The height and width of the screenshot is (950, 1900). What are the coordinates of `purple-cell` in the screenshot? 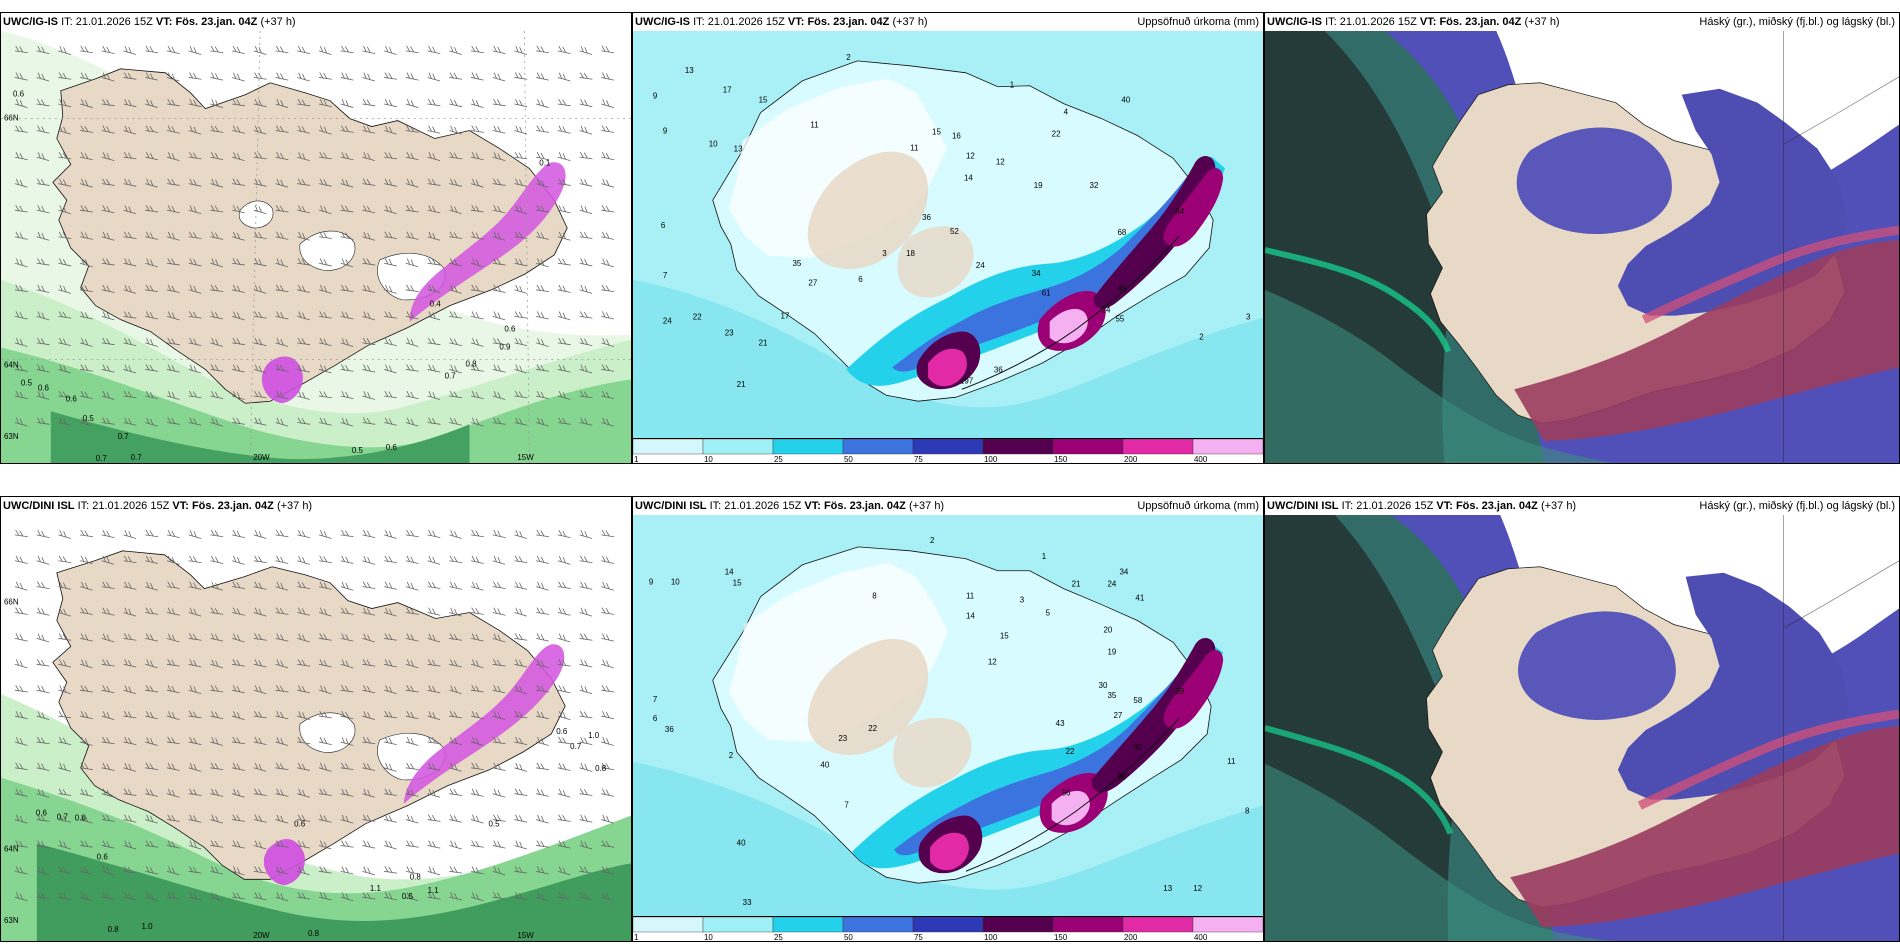 It's located at (284, 862).